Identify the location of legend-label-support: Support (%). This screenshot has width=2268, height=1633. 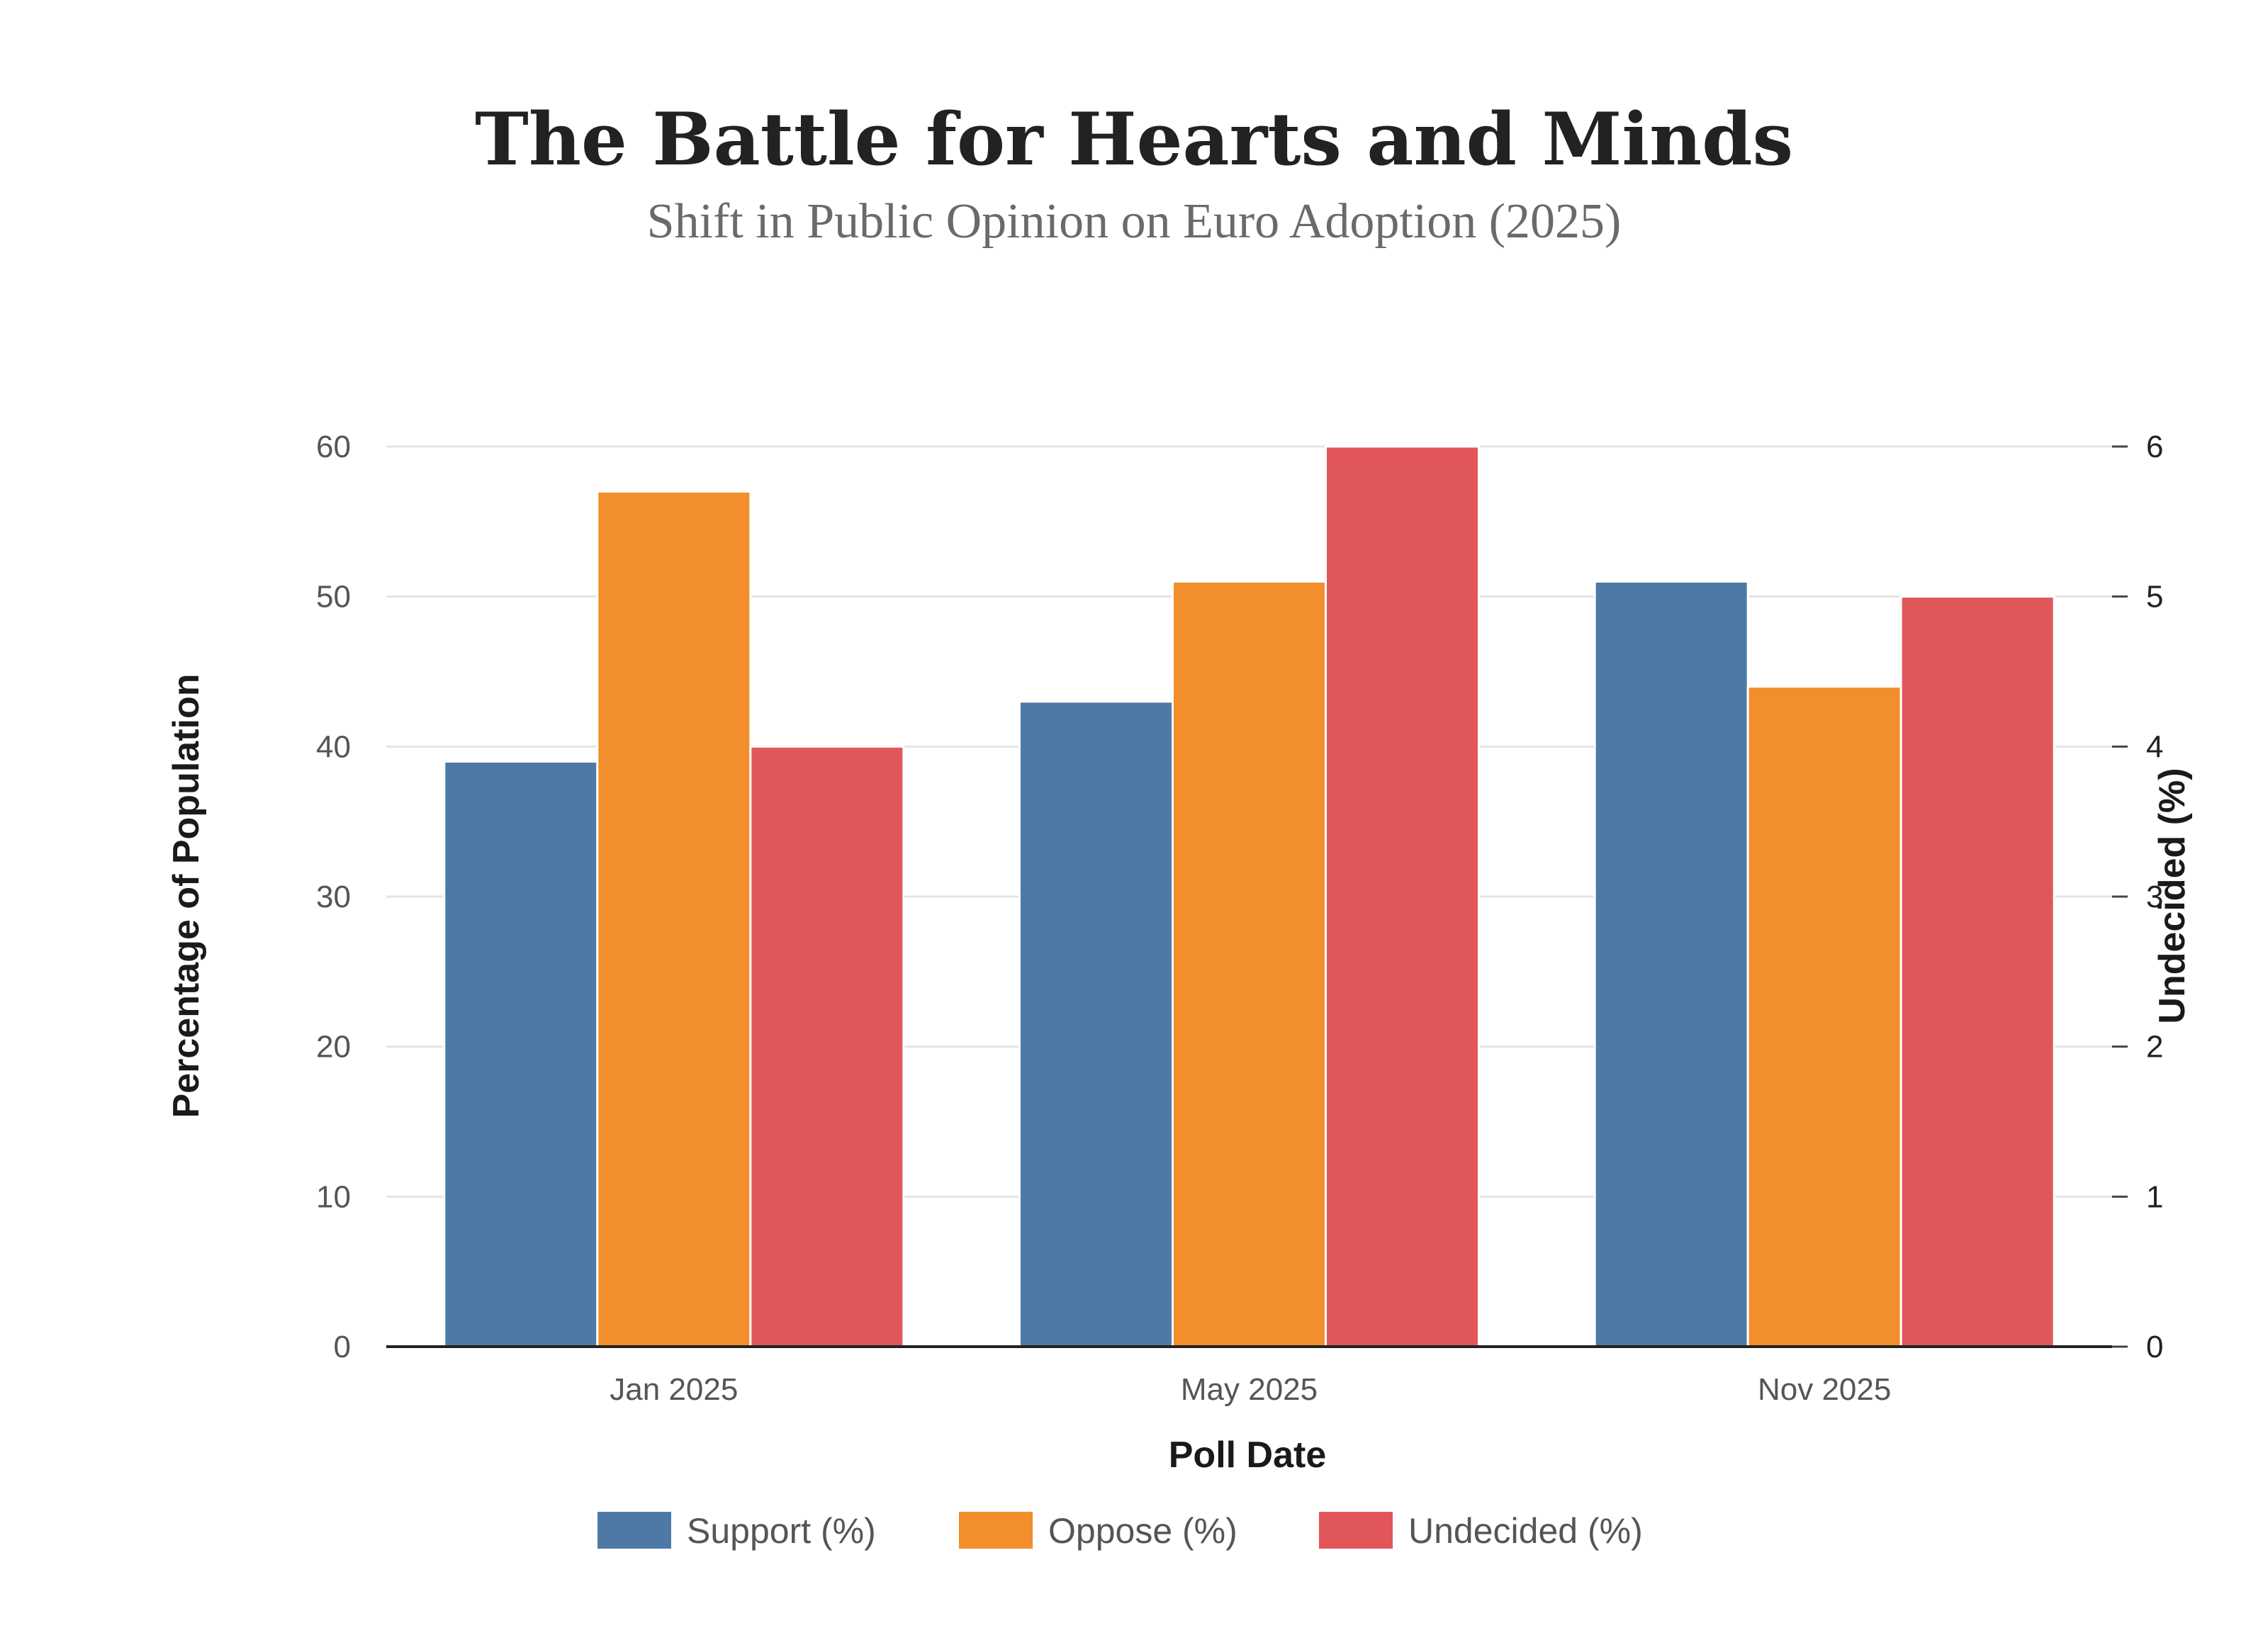
(781, 1531).